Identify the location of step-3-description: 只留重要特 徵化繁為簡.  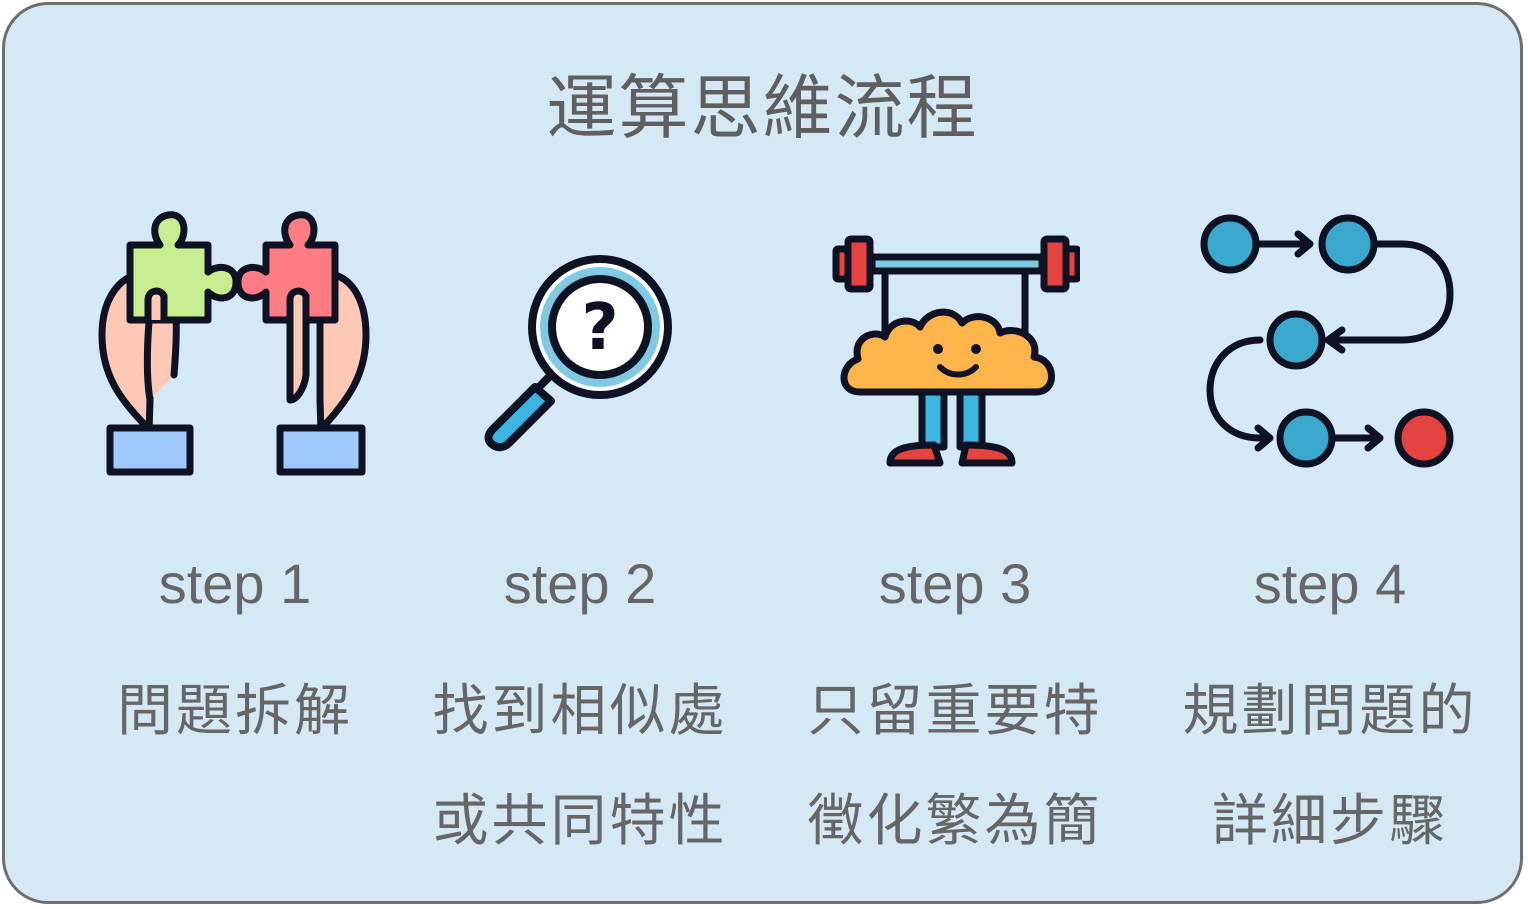
(955, 767).